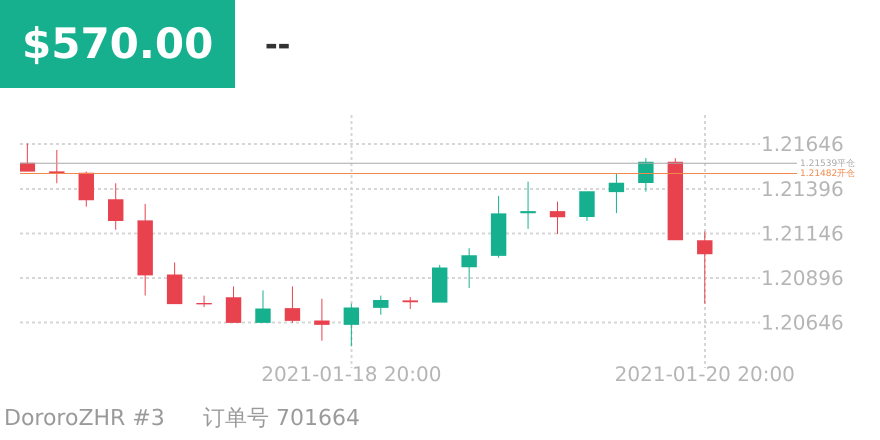 This screenshot has height=440, width=880. Describe the element at coordinates (802, 322) in the screenshot. I see `y-tick-label: 1.20646` at that location.